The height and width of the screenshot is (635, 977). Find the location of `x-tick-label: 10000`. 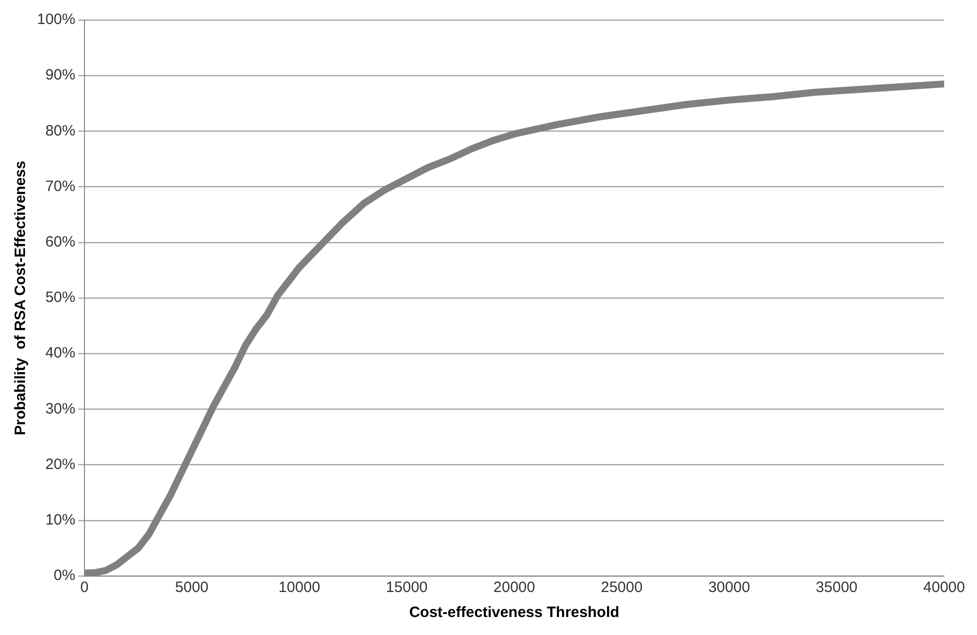

x-tick-label: 10000 is located at coordinates (299, 587).